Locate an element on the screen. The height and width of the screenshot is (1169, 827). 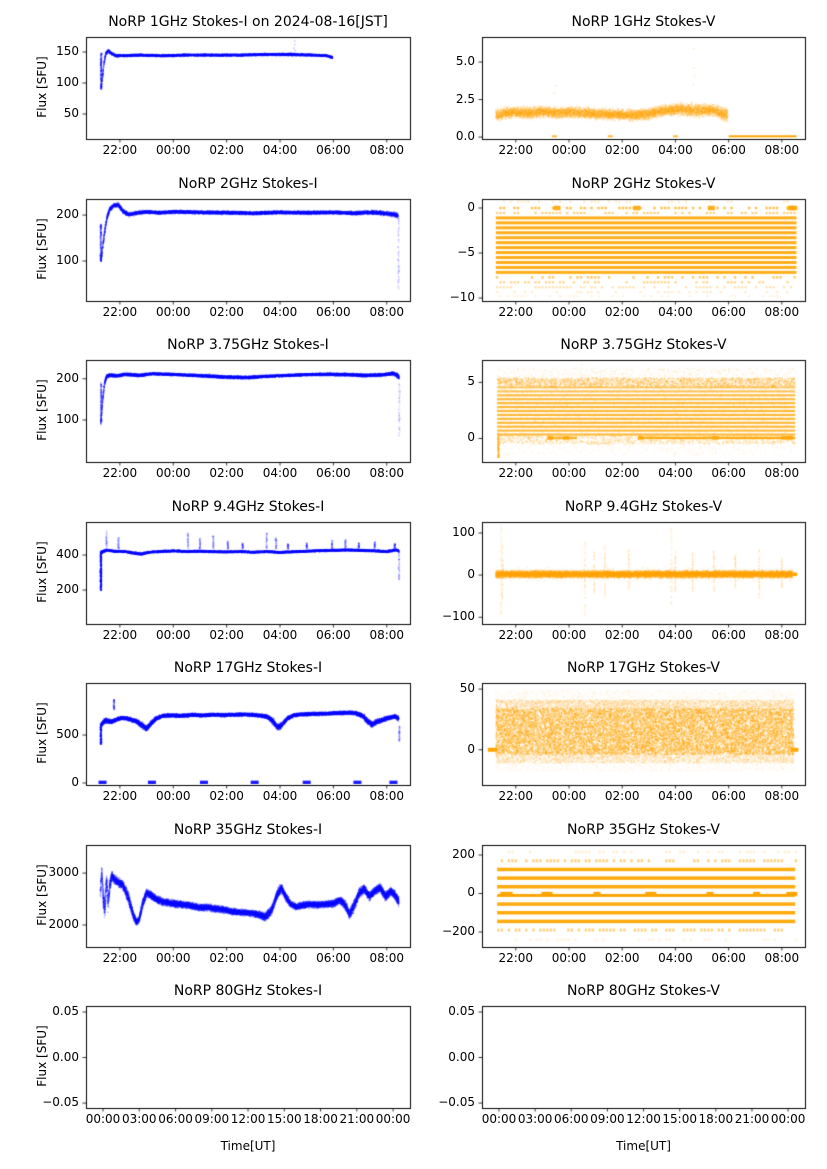
x-axis-label: Time[UT] is located at coordinates (248, 1146).